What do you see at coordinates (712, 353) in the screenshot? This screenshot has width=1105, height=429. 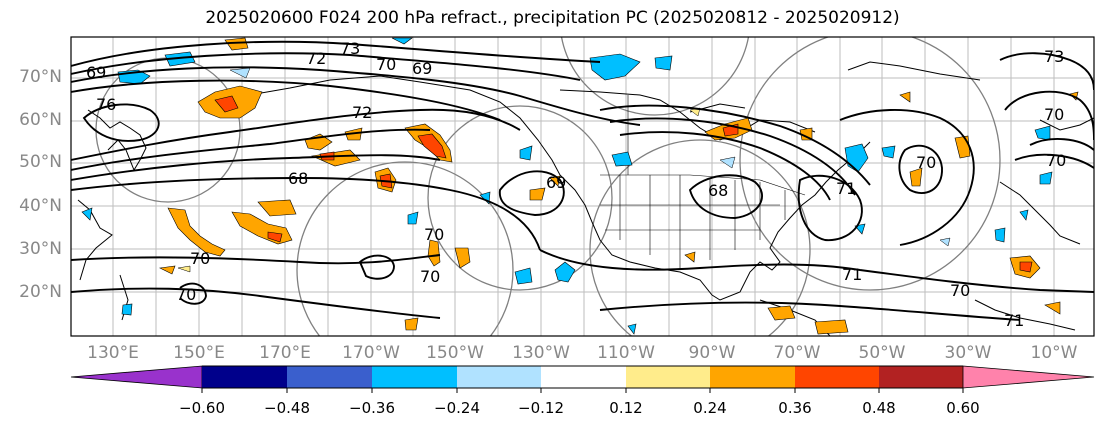 I see `lon-label-90w: 90°W` at bounding box center [712, 353].